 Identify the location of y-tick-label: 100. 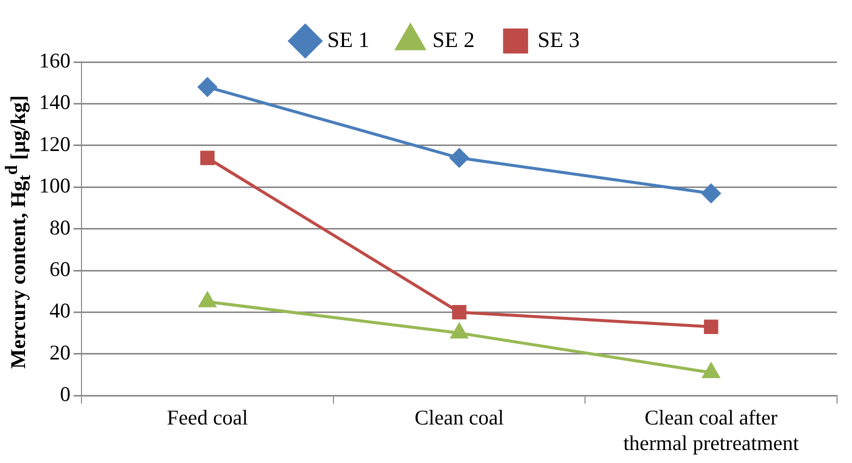
(54, 186).